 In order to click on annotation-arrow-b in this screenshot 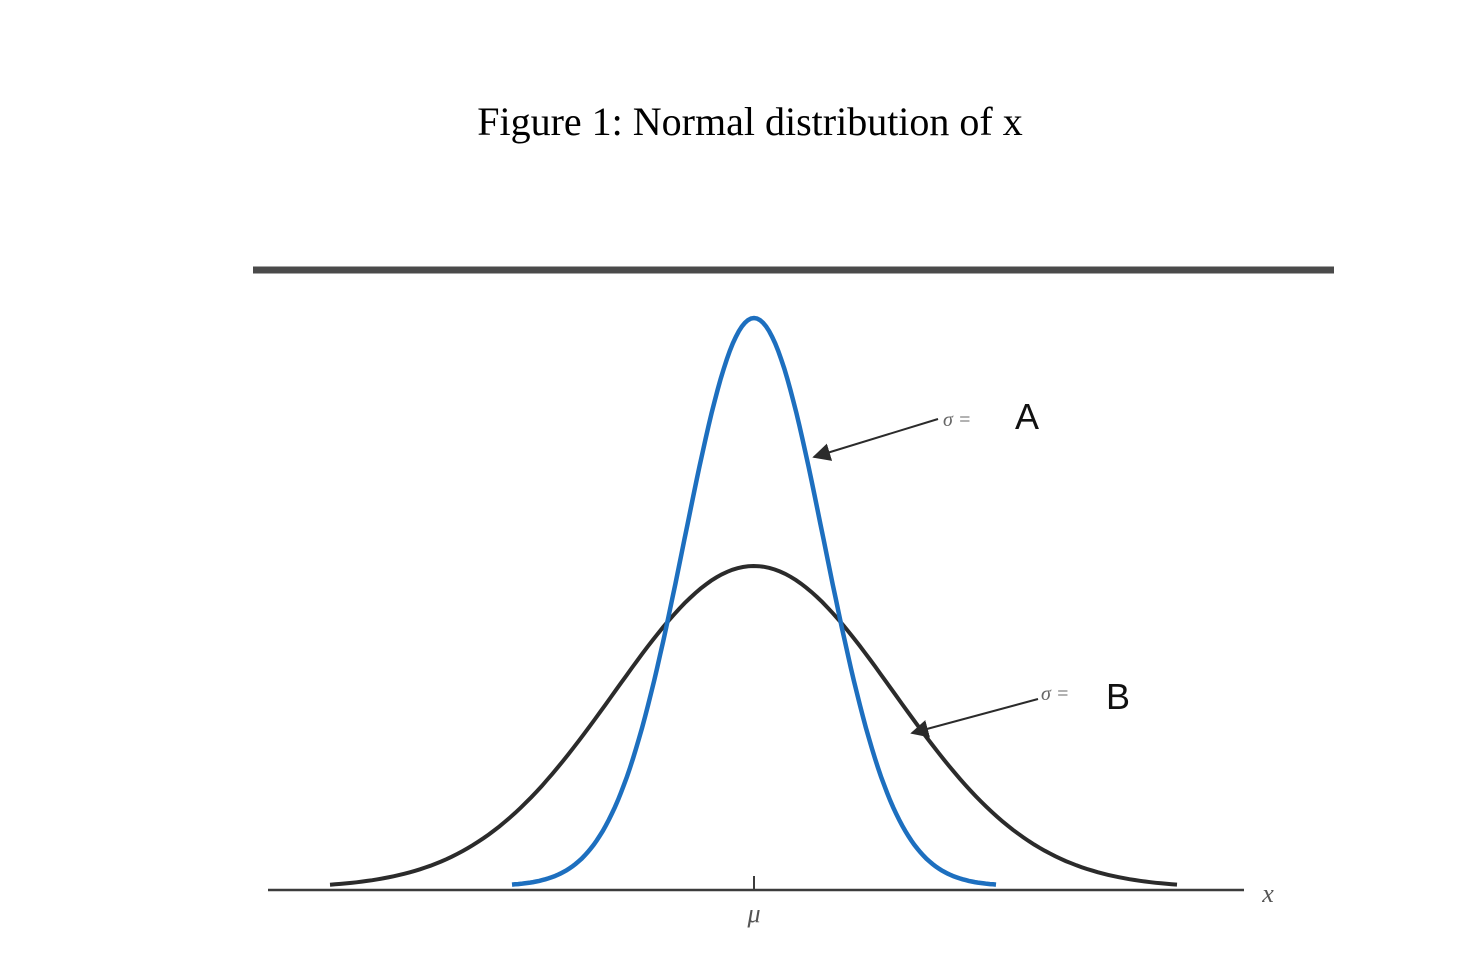, I will do `click(974, 718)`.